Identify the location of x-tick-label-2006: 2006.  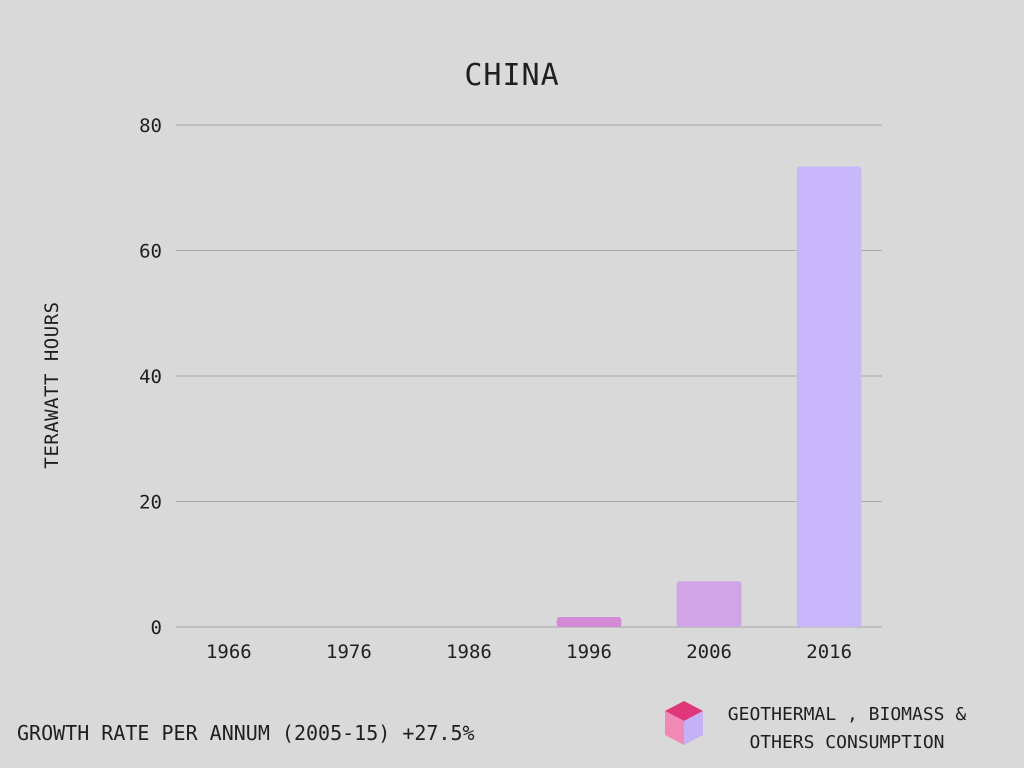
(709, 652).